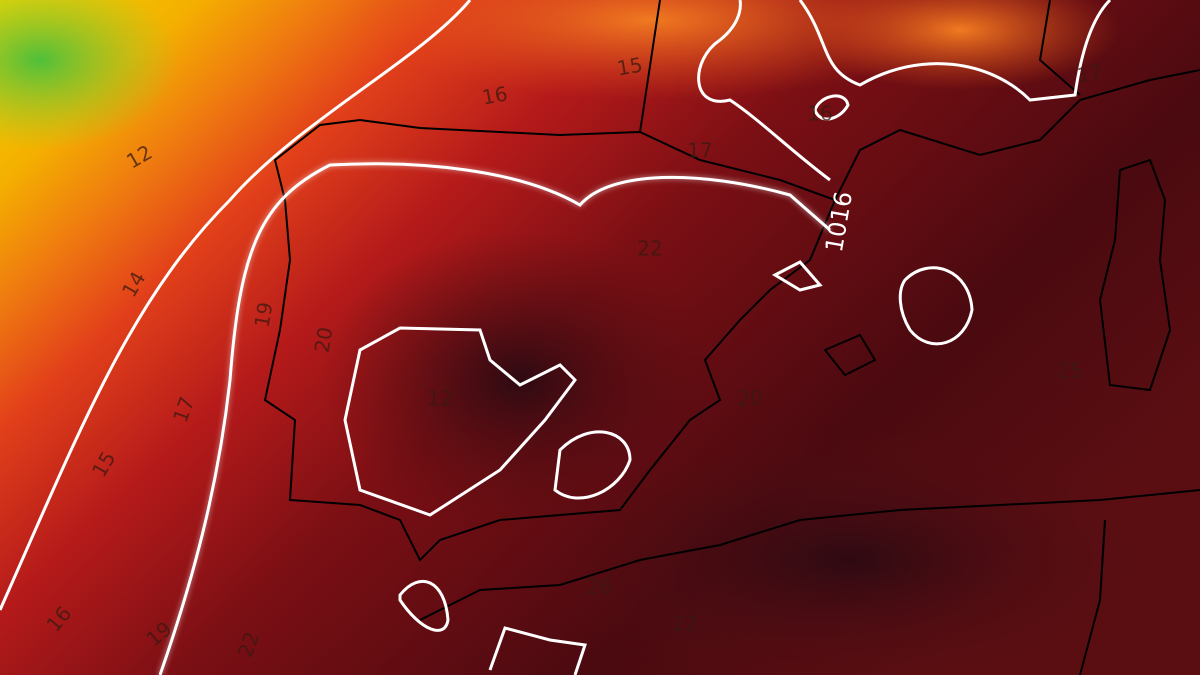 Image resolution: width=1200 pixels, height=675 pixels. What do you see at coordinates (263, 314) in the screenshot?
I see `contour-label: 19` at bounding box center [263, 314].